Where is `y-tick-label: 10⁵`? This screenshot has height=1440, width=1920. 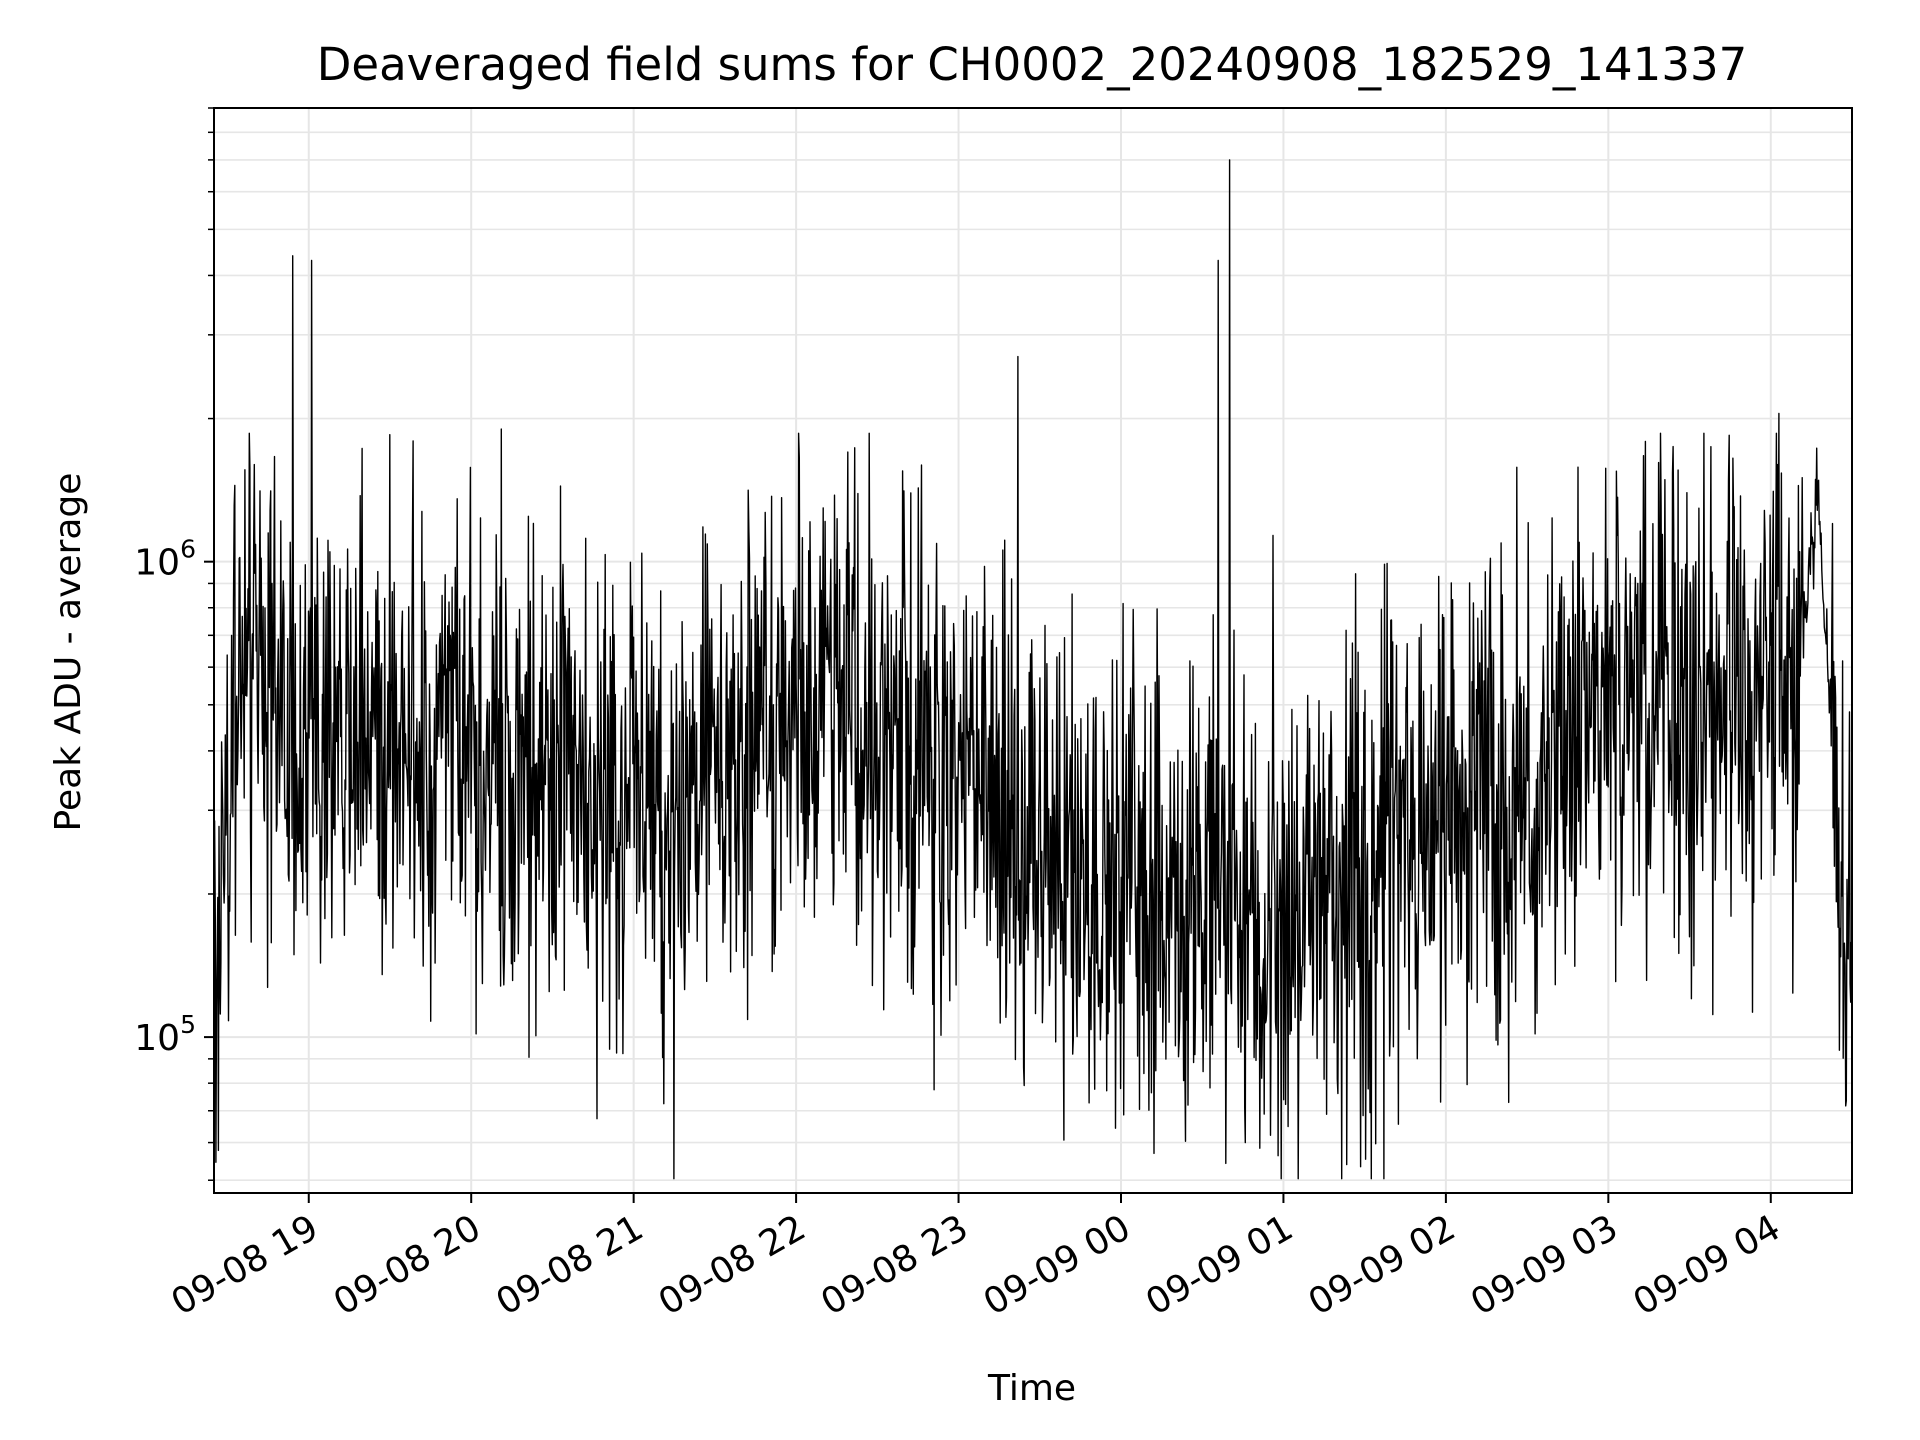
y-tick-label: 10⁵ is located at coordinates (165, 1034).